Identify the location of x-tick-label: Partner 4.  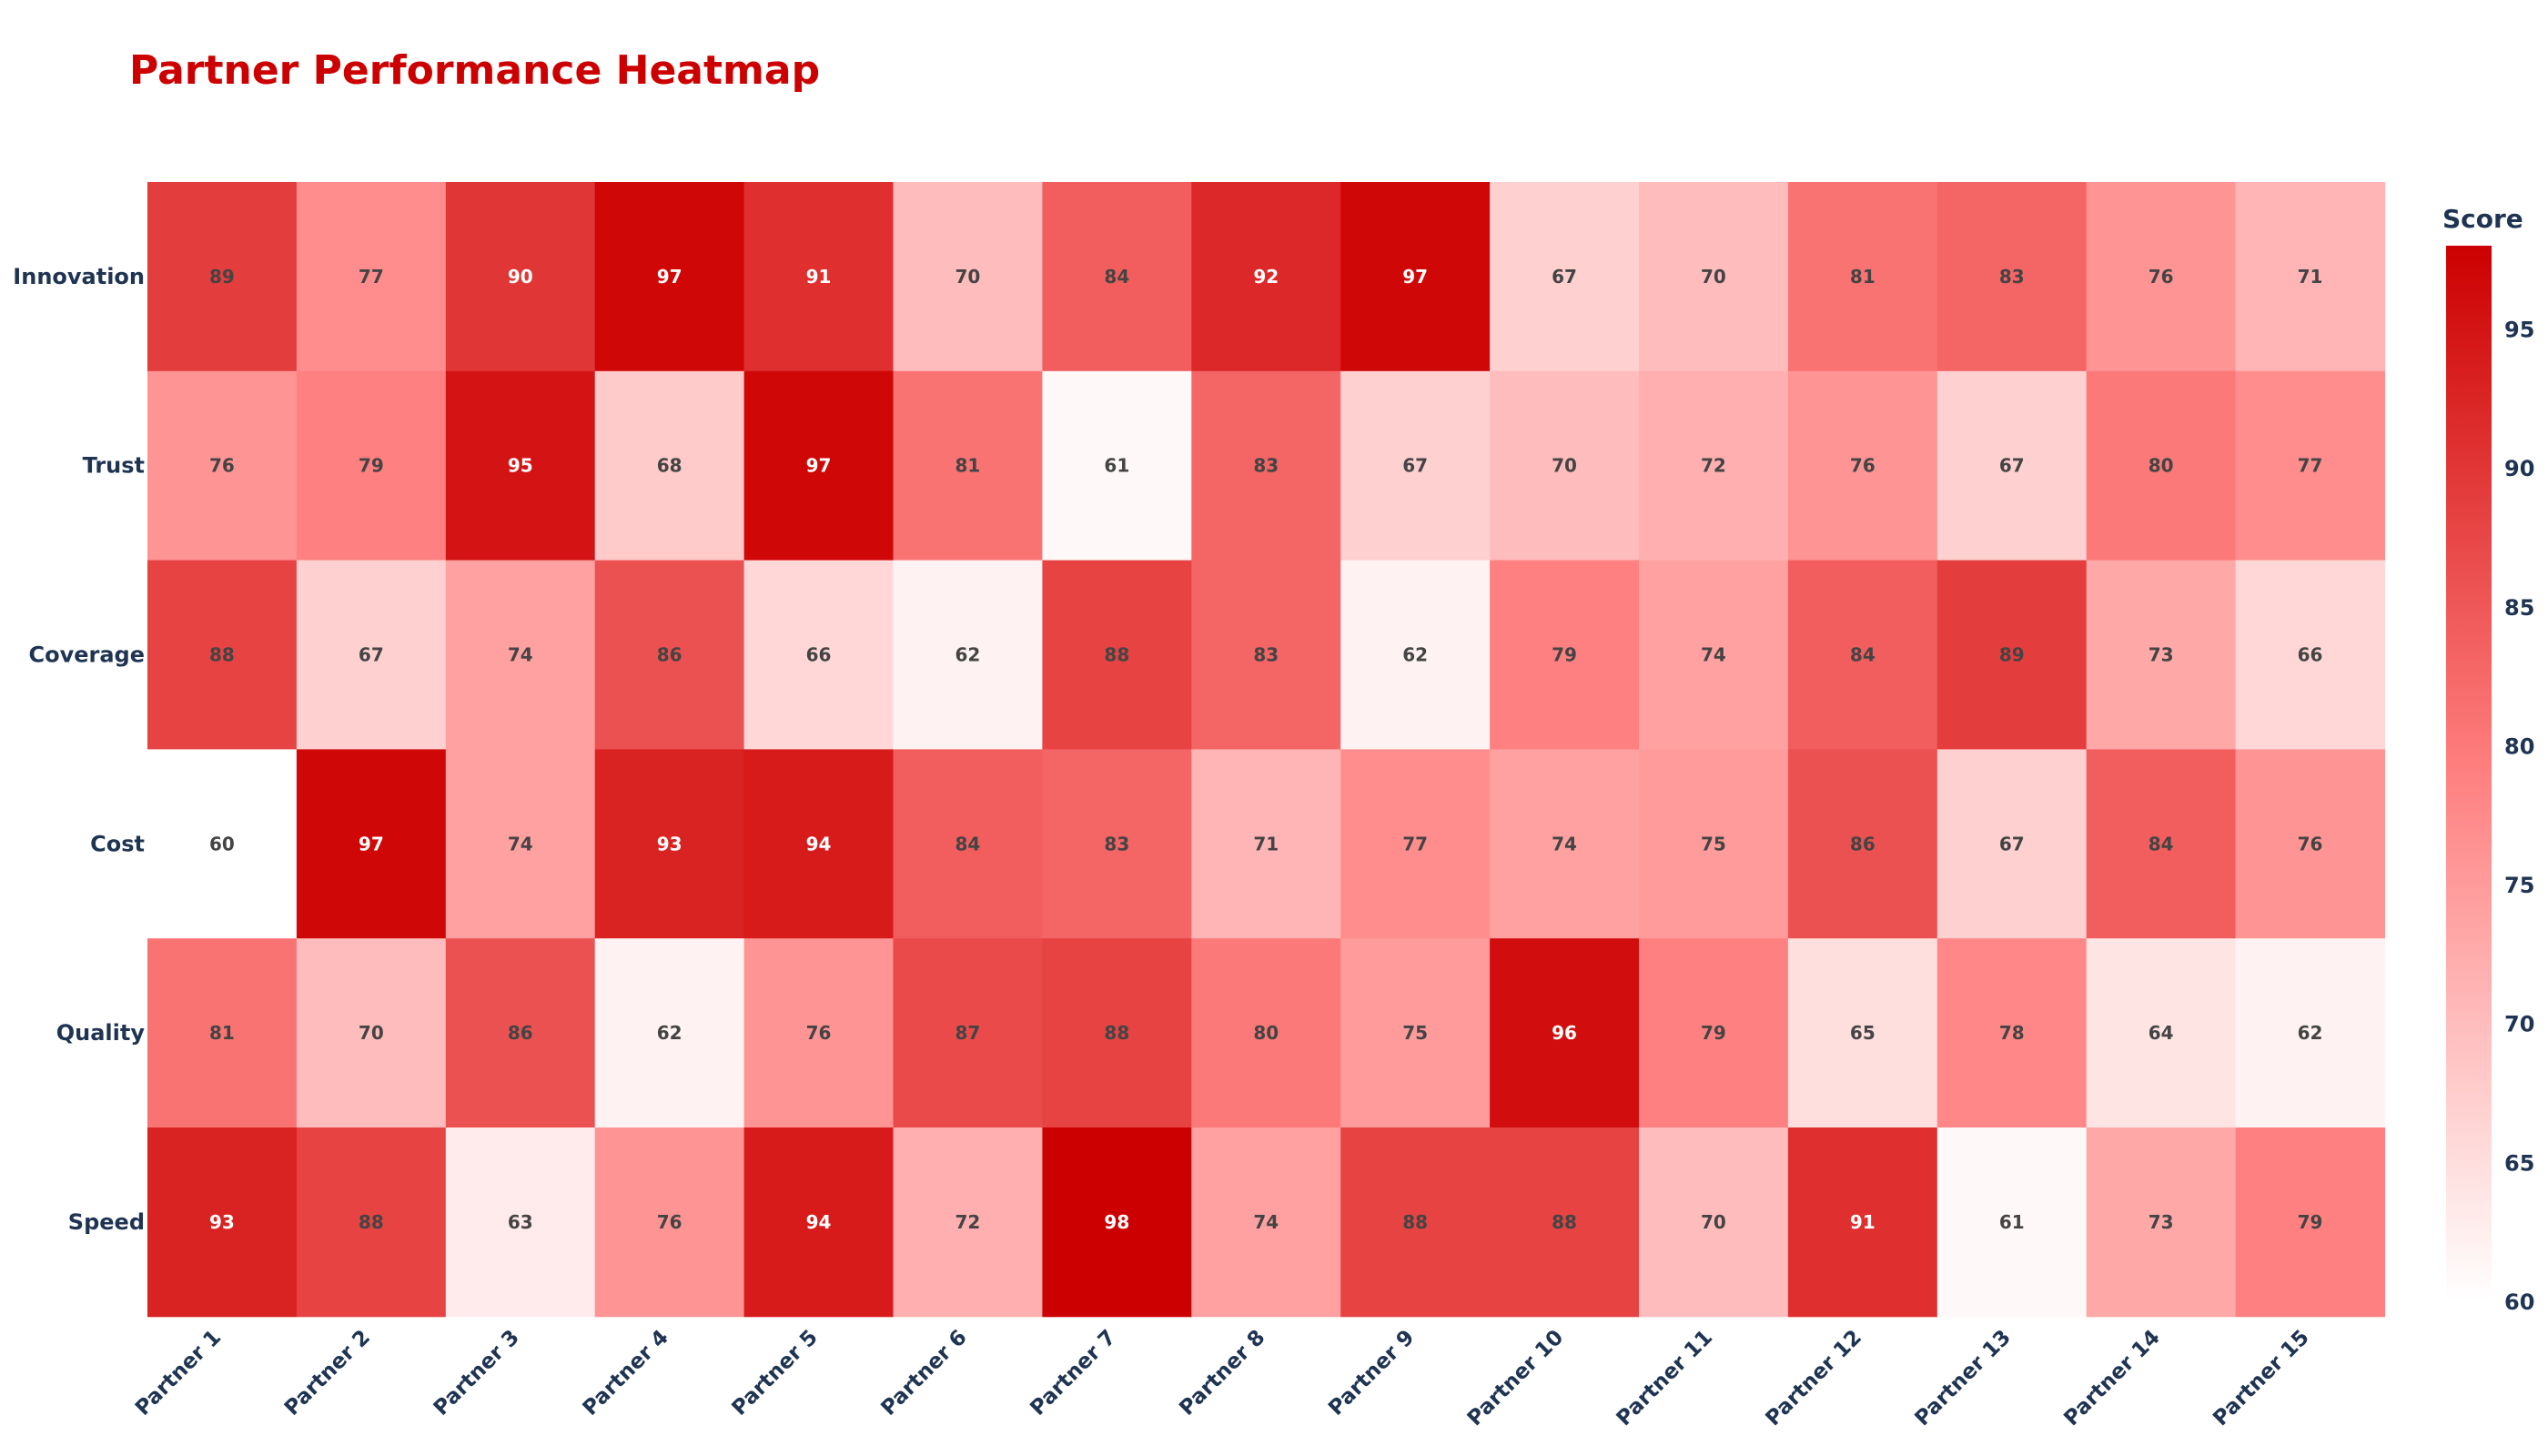
(626, 1373).